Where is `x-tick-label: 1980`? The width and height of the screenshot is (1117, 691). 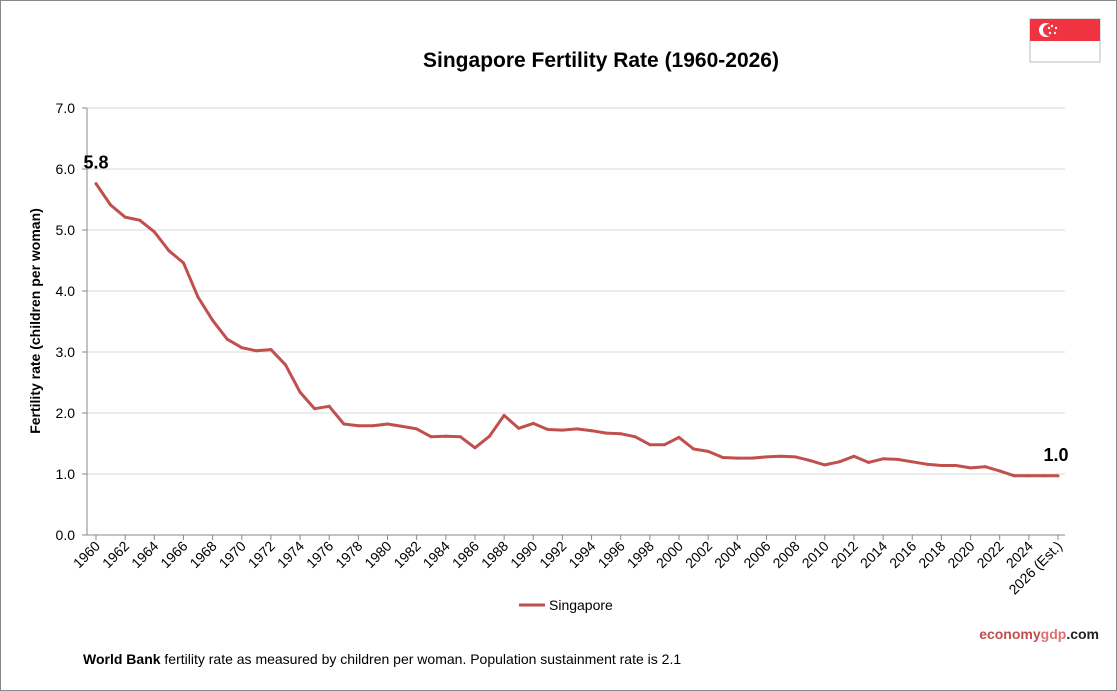 x-tick-label: 1980 is located at coordinates (377, 554).